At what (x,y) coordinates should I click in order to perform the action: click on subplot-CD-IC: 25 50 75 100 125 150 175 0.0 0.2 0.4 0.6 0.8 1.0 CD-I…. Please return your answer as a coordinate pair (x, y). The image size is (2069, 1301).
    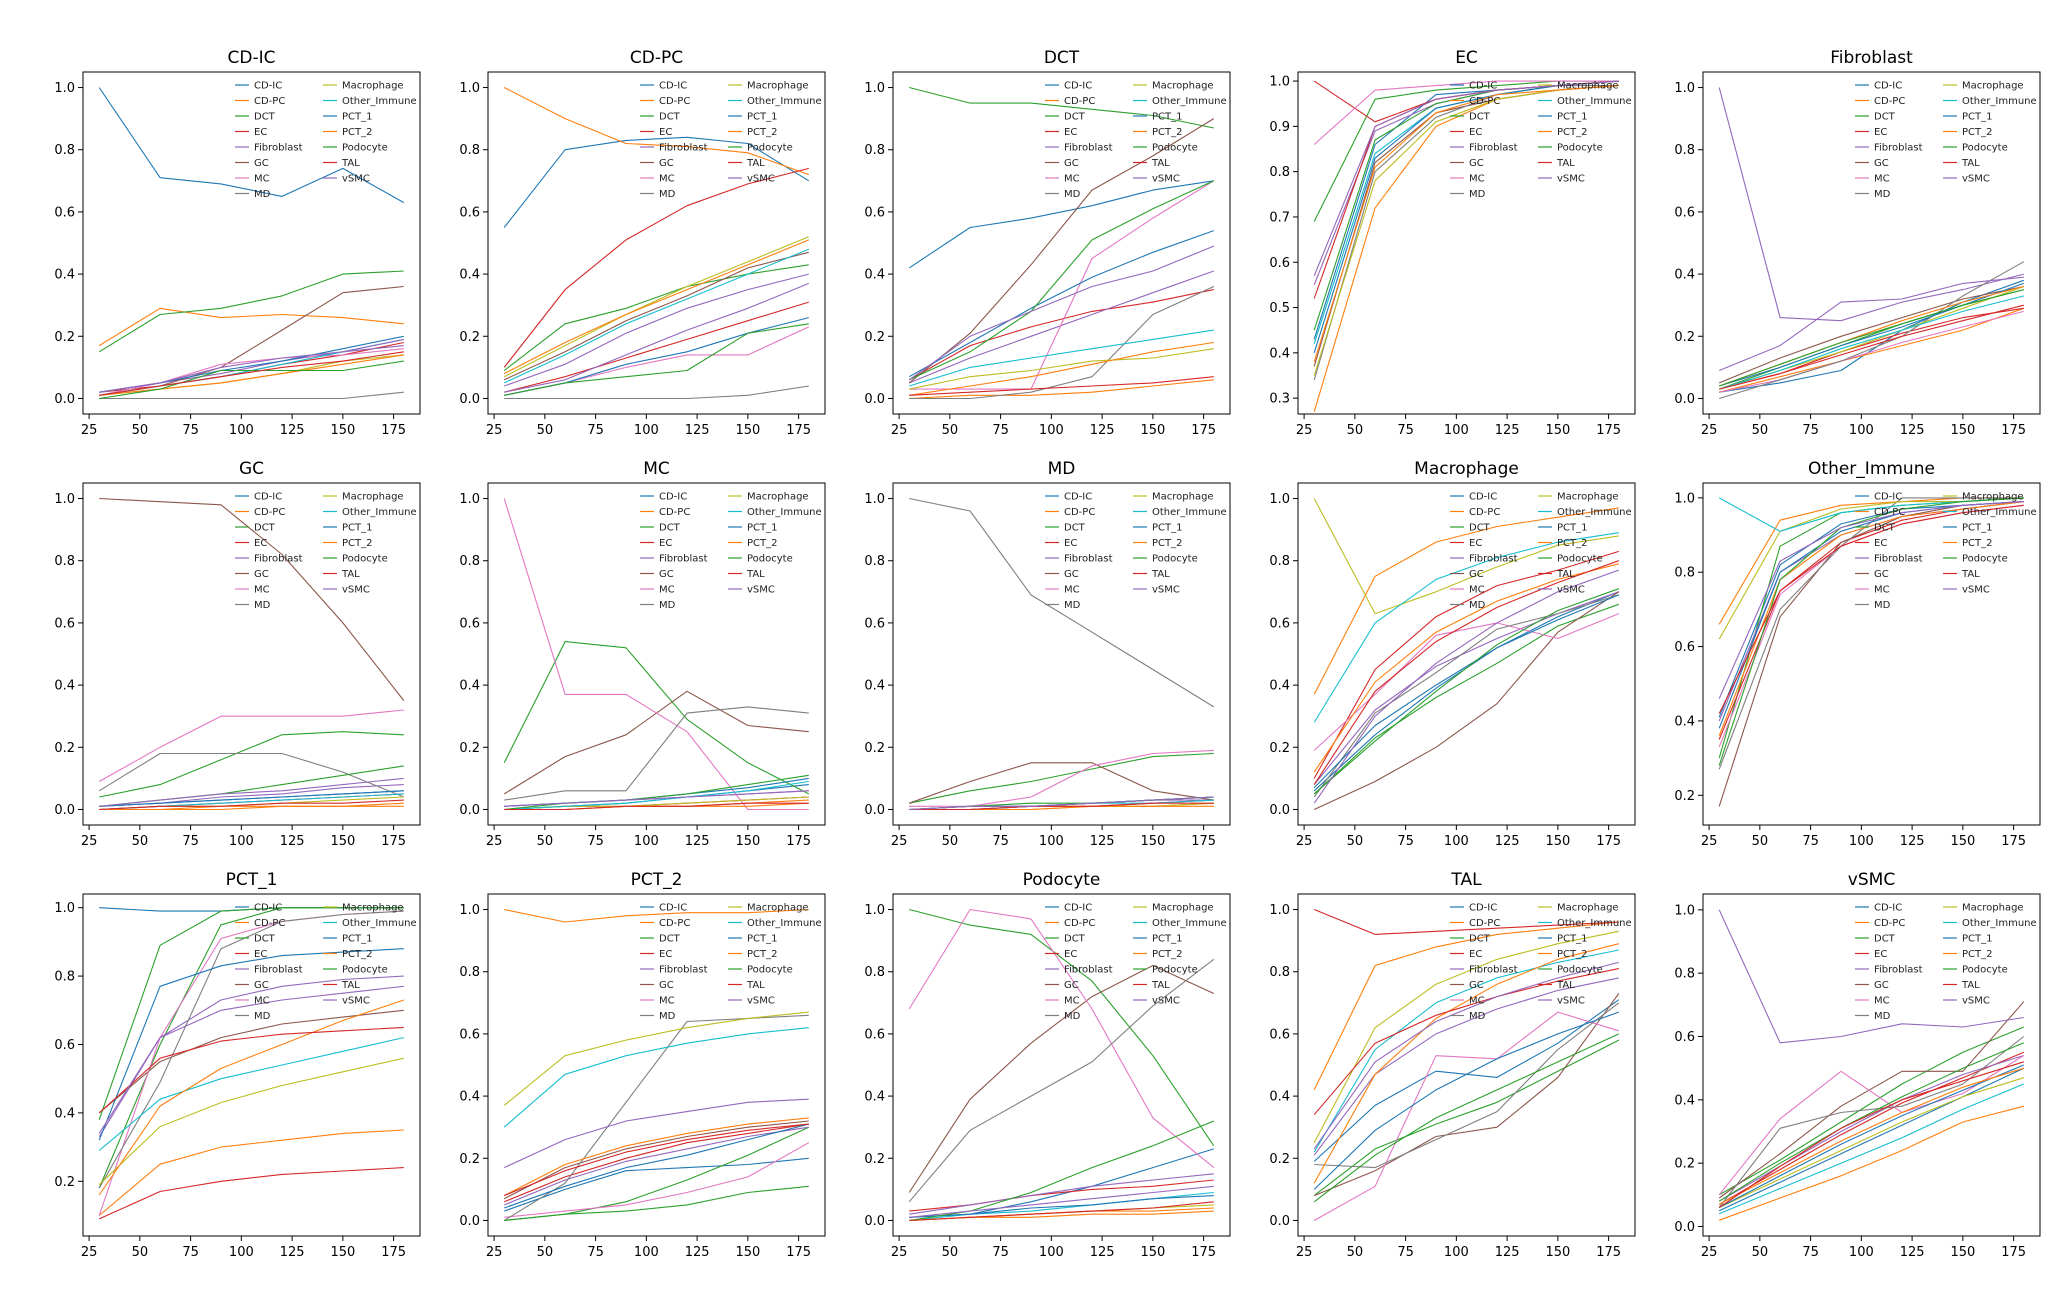
    Looking at the image, I should click on (237, 243).